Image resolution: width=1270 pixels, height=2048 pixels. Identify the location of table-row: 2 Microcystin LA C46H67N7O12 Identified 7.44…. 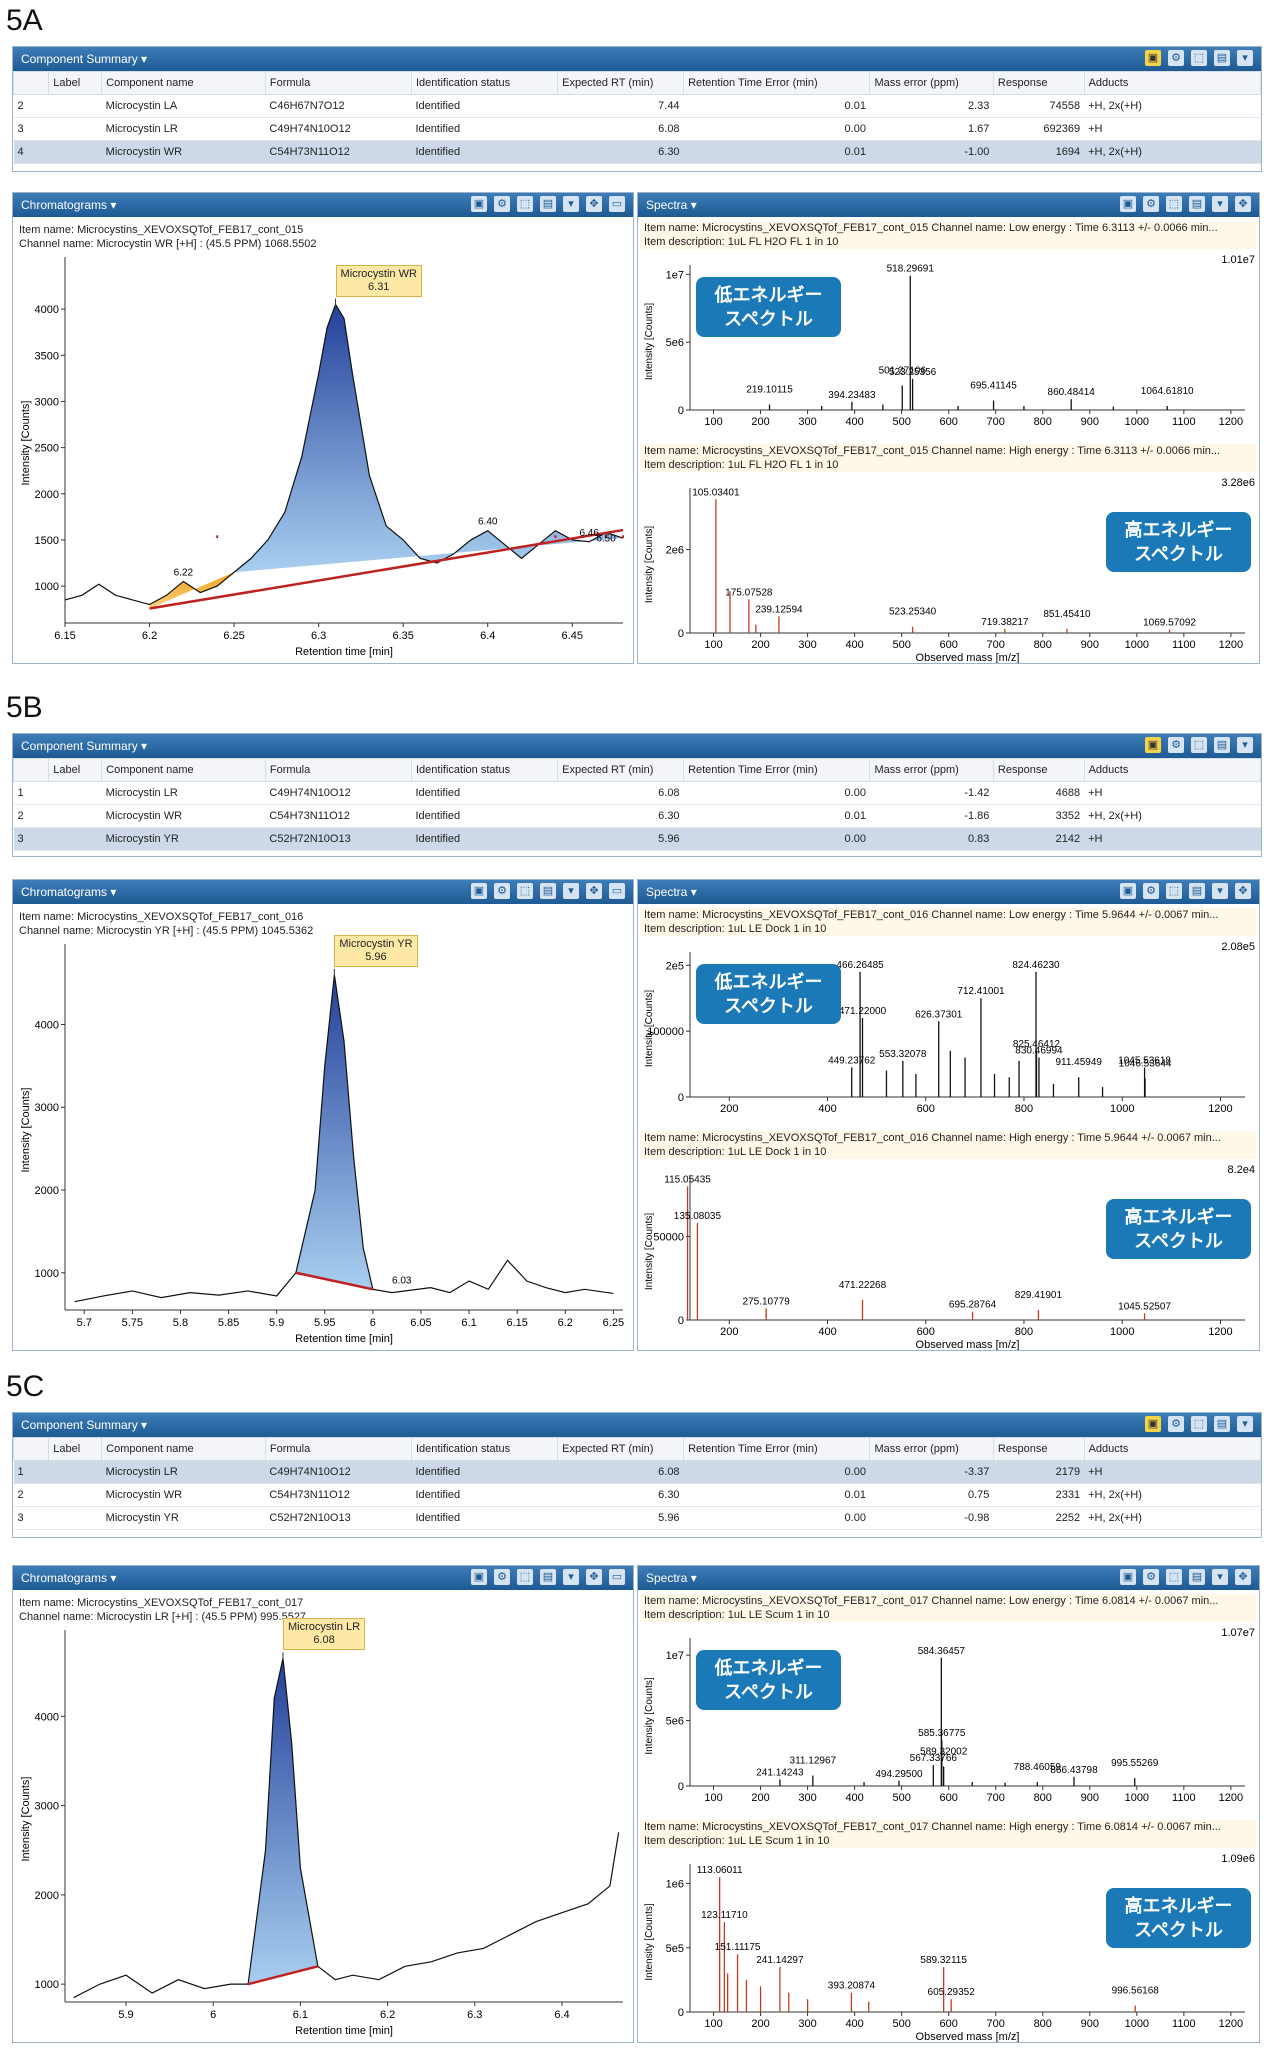
(637, 106).